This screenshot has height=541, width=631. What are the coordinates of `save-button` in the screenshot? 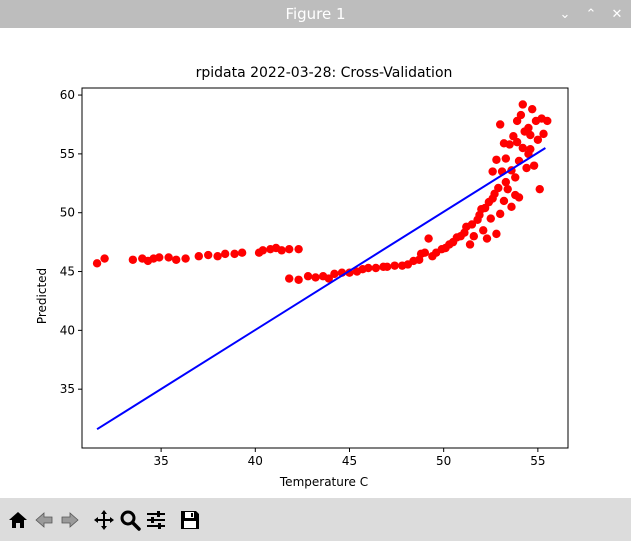 It's located at (190, 520).